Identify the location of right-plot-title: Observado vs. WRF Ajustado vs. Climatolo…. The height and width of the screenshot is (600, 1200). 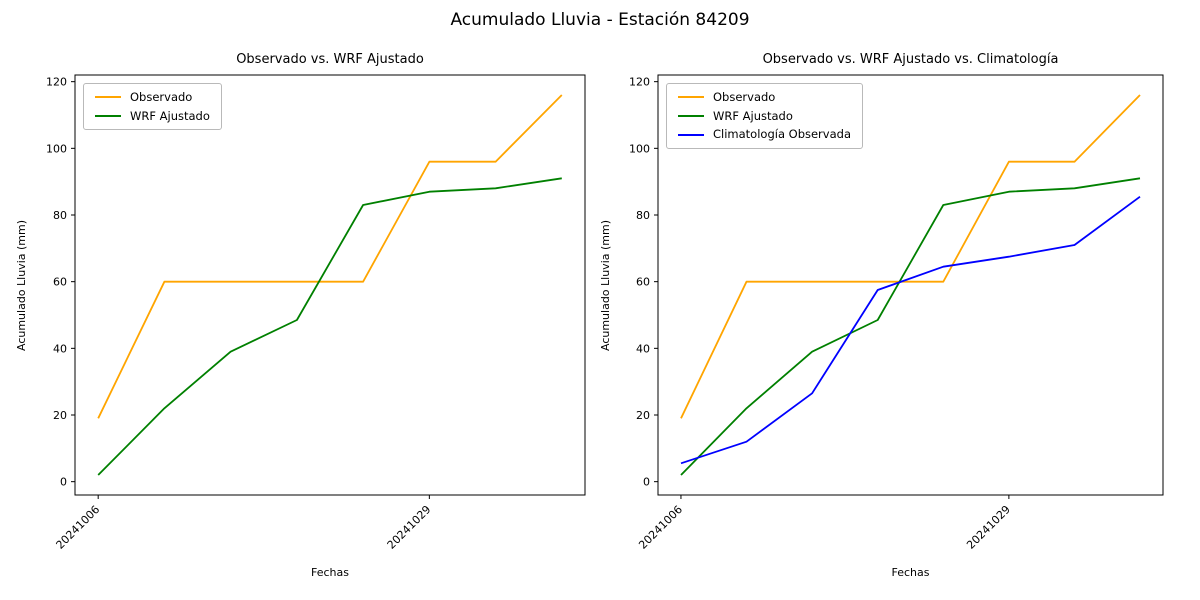
(910, 59).